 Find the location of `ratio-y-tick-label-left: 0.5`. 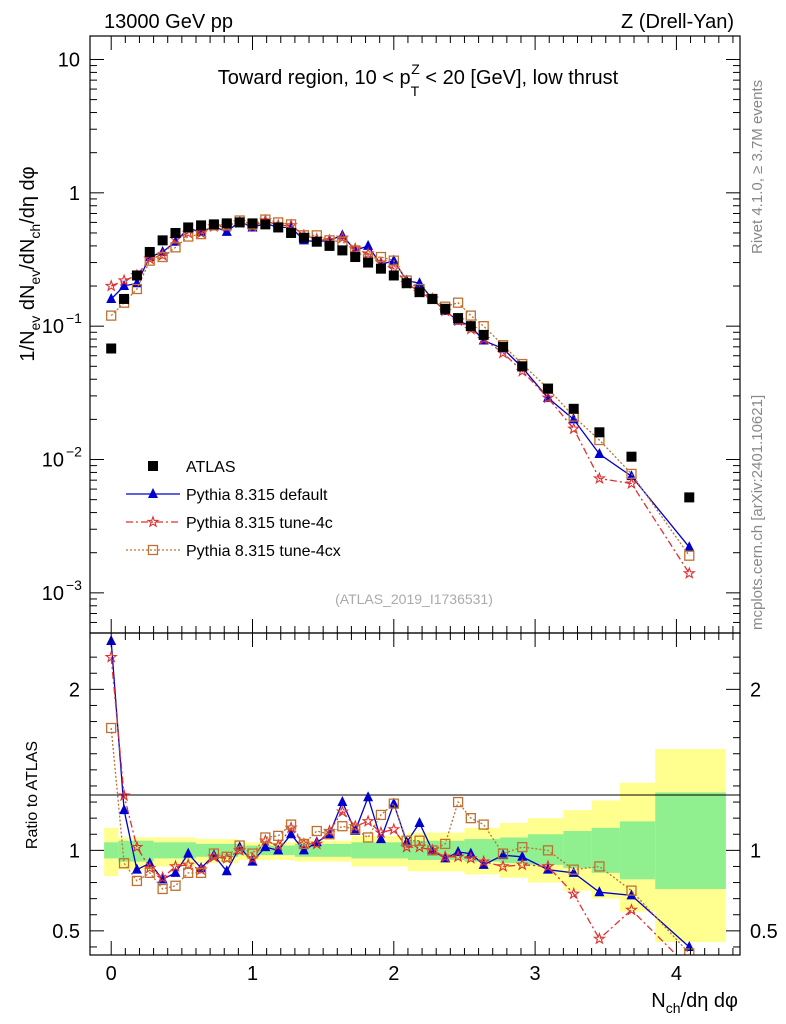

ratio-y-tick-label-left: 0.5 is located at coordinates (66, 932).